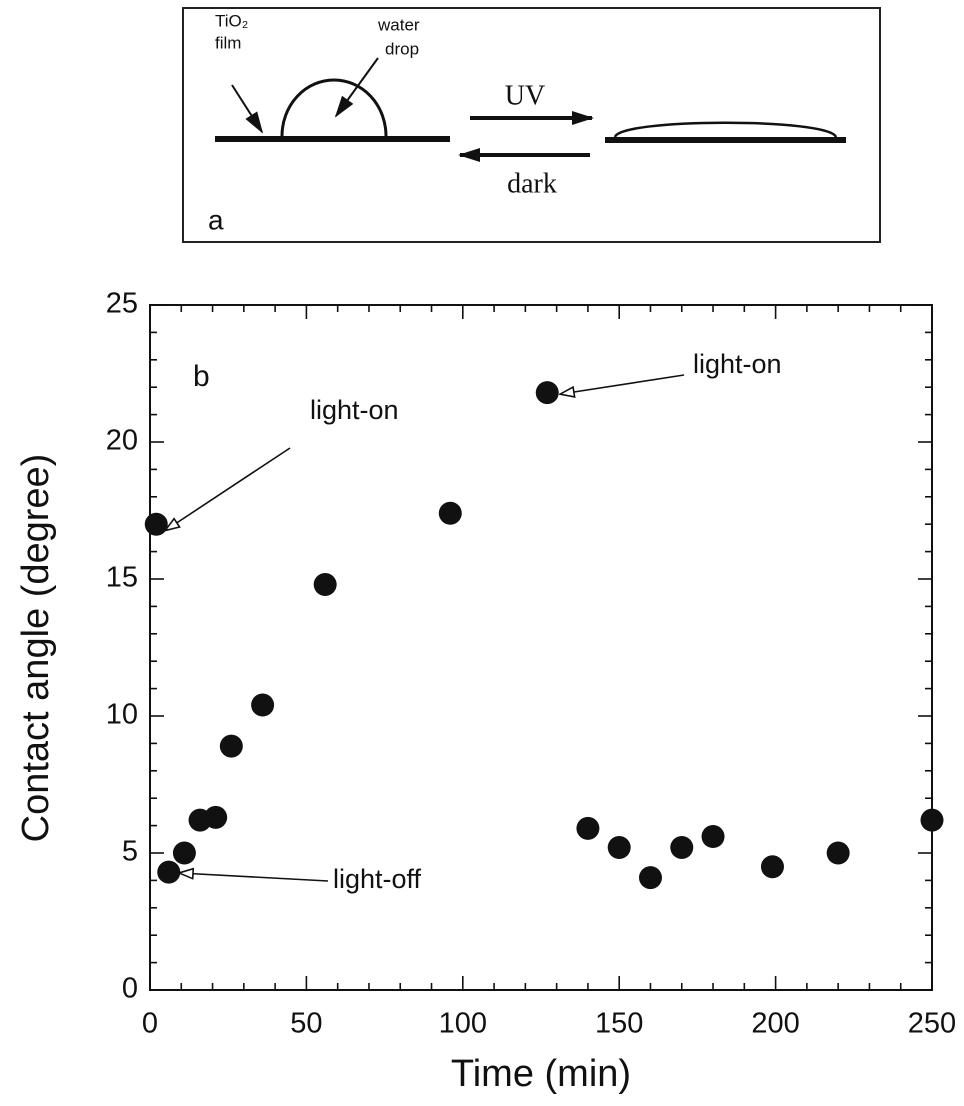 This screenshot has width=964, height=1106. I want to click on drop-label: water, so click(398, 24).